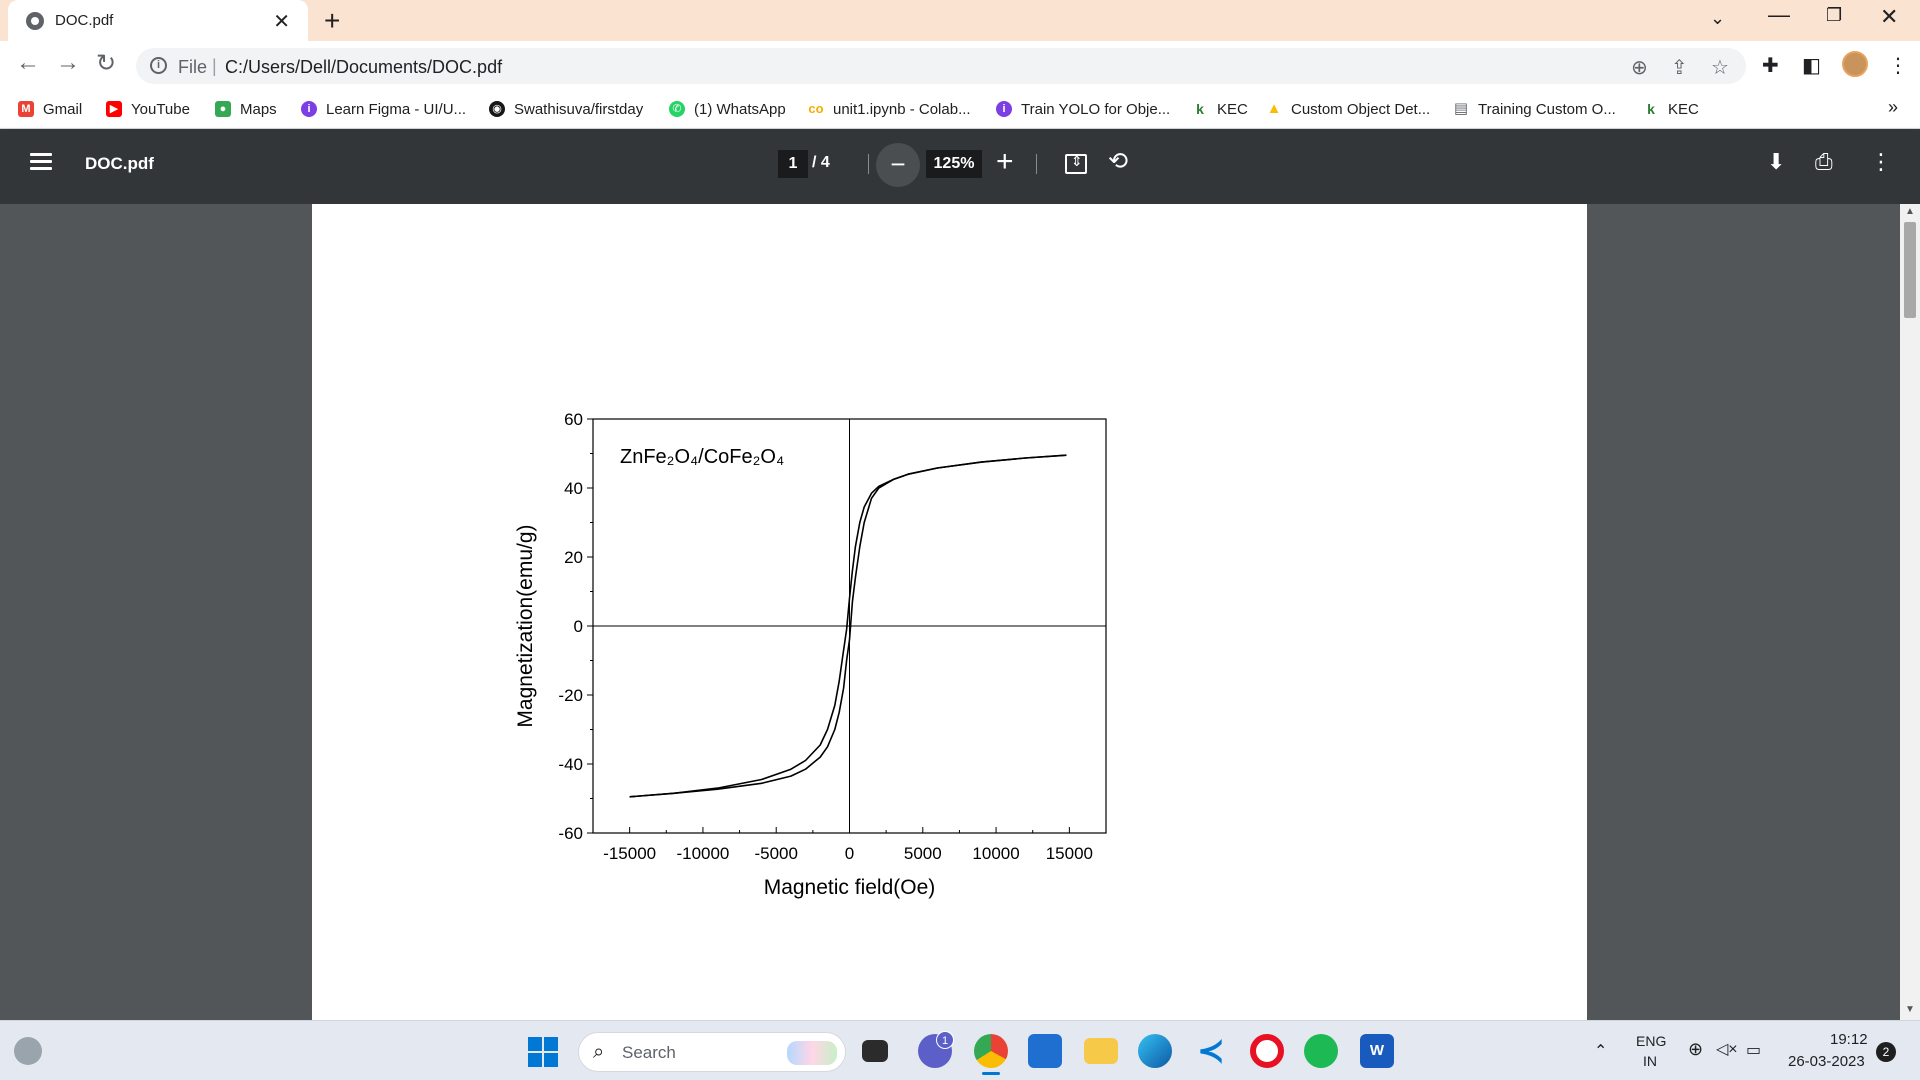 This screenshot has height=1080, width=1920. What do you see at coordinates (727, 109) in the screenshot?
I see `bookmark-whatsapp: ✆ (1) WhatsApp` at bounding box center [727, 109].